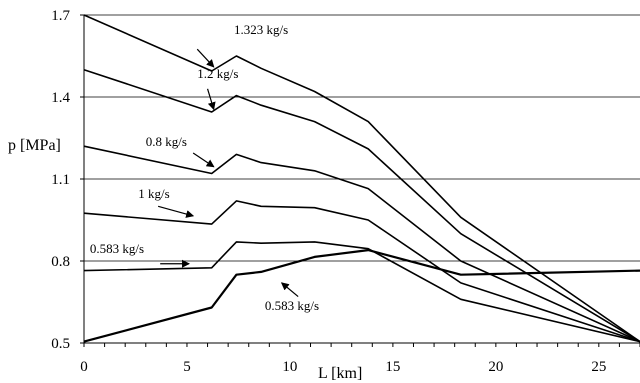 The height and width of the screenshot is (383, 640). Describe the element at coordinates (60, 98) in the screenshot. I see `y-tick-label: 1.4` at that location.